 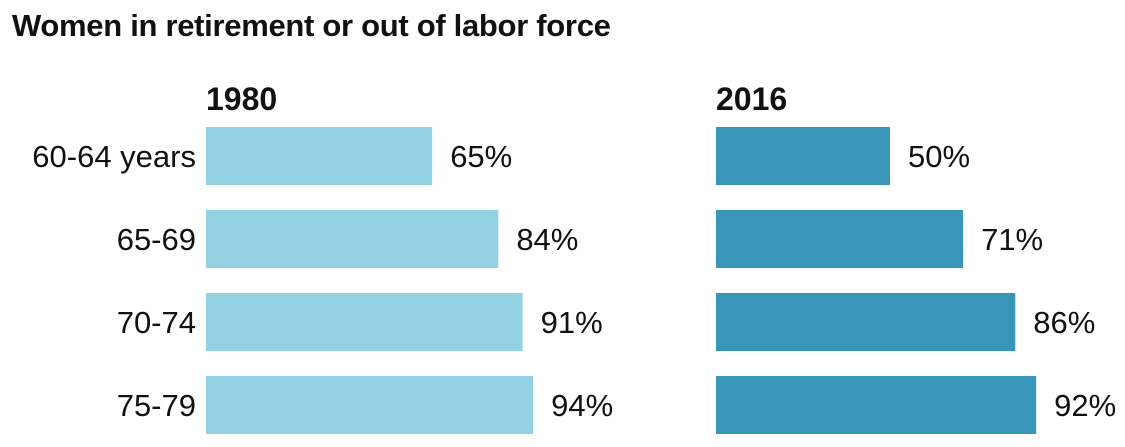 I want to click on data-label: 71%, so click(x=1012, y=239).